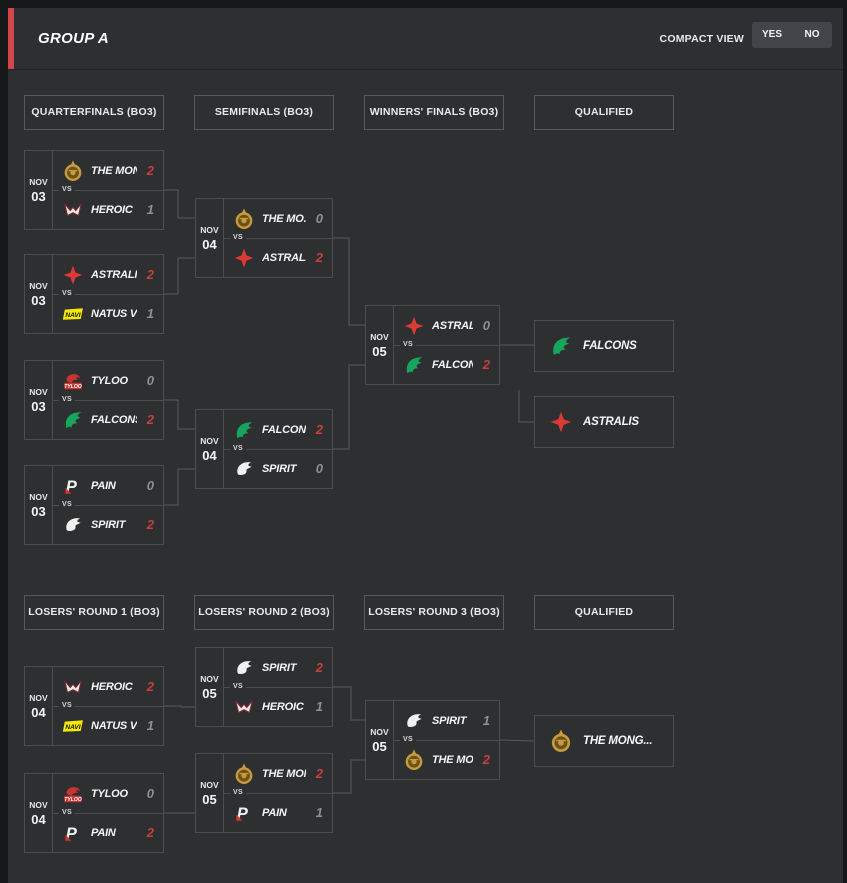 This screenshot has height=883, width=847. I want to click on team-row: P PAIN 2, so click(108, 832).